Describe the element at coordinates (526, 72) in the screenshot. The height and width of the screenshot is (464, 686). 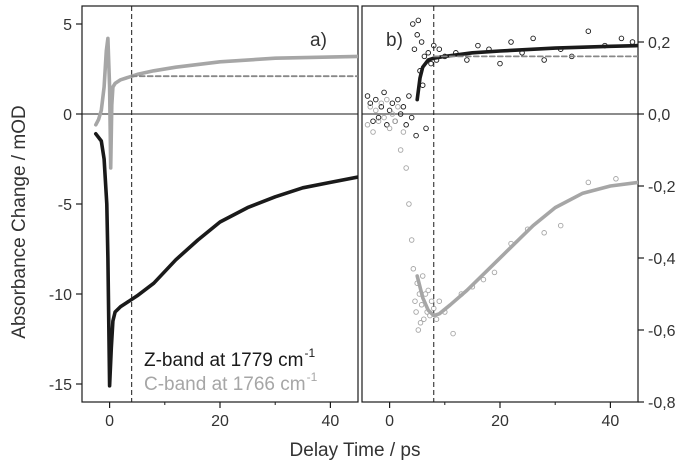
I see `series-line-z-band-fit` at that location.